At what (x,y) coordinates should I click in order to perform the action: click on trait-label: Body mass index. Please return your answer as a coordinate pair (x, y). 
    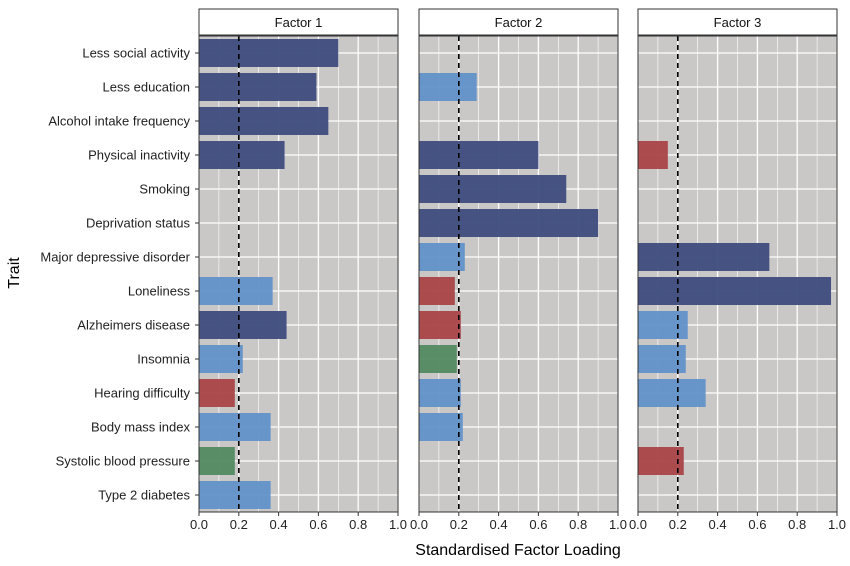
    Looking at the image, I should click on (140, 427).